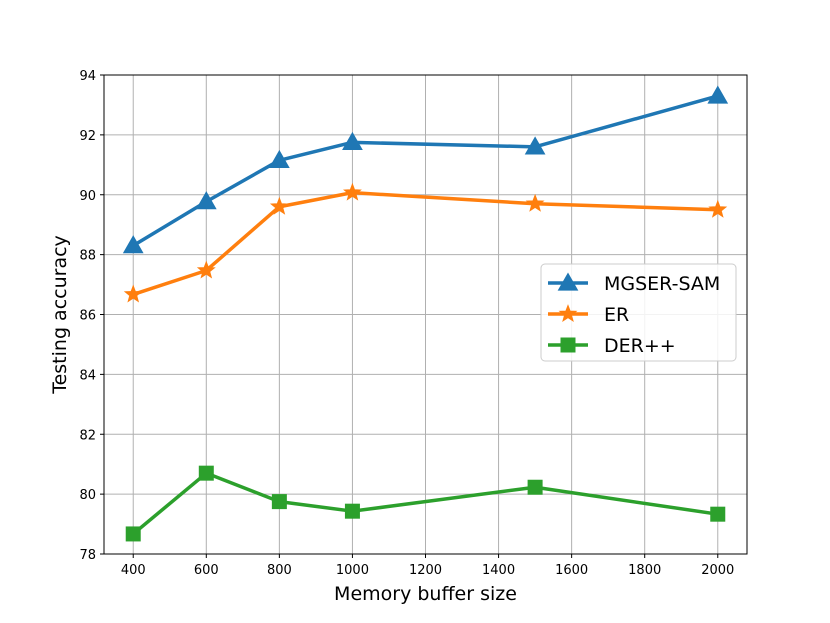 Image resolution: width=830 pixels, height=623 pixels. Describe the element at coordinates (133, 570) in the screenshot. I see `x-tick-label: 400` at that location.